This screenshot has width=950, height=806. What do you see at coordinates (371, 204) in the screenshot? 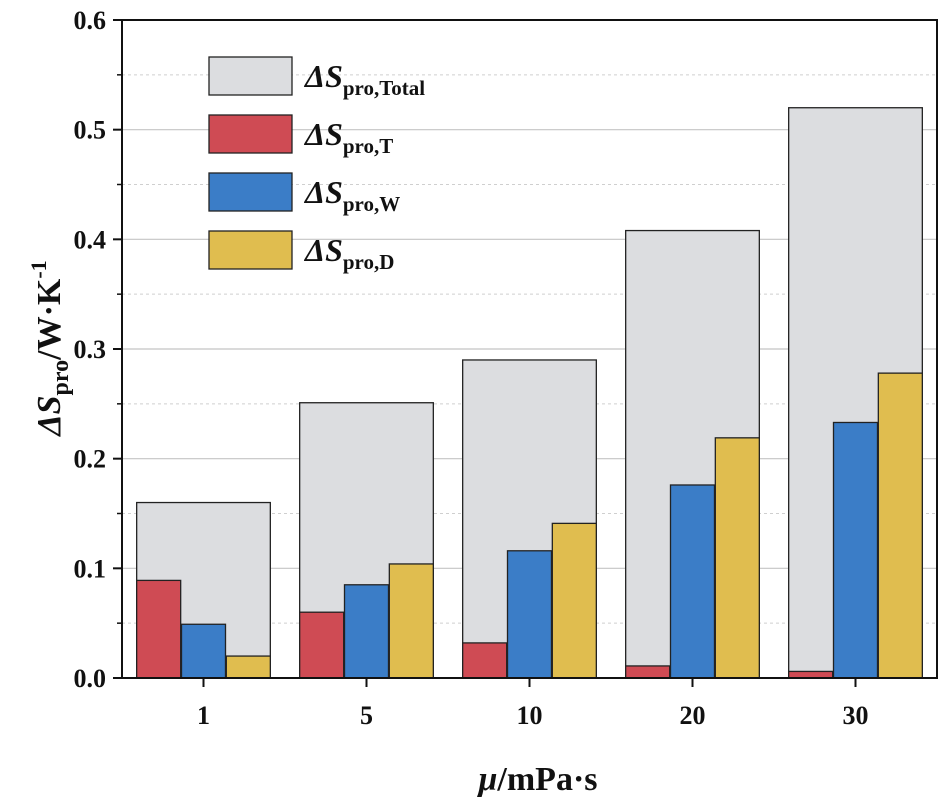
I see `legend-subscript: pro,W` at bounding box center [371, 204].